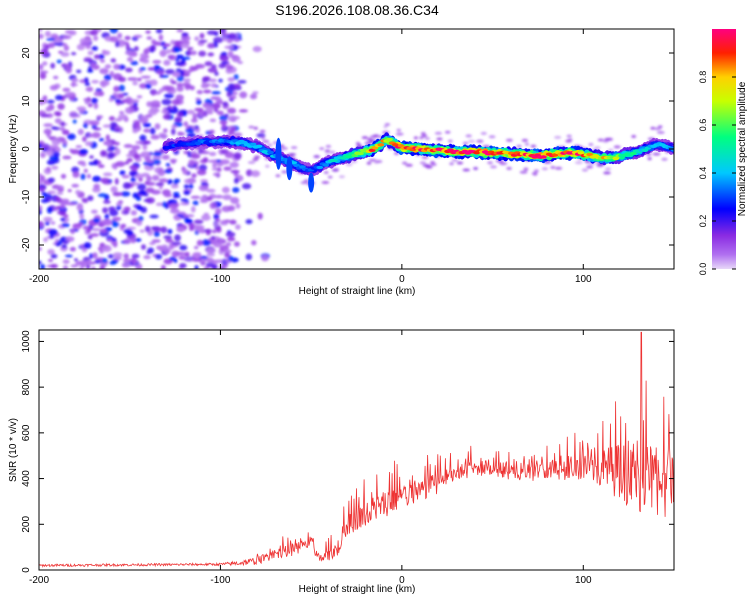 This screenshot has height=600, width=750. I want to click on y-tick-label: 1000, so click(26, 341).